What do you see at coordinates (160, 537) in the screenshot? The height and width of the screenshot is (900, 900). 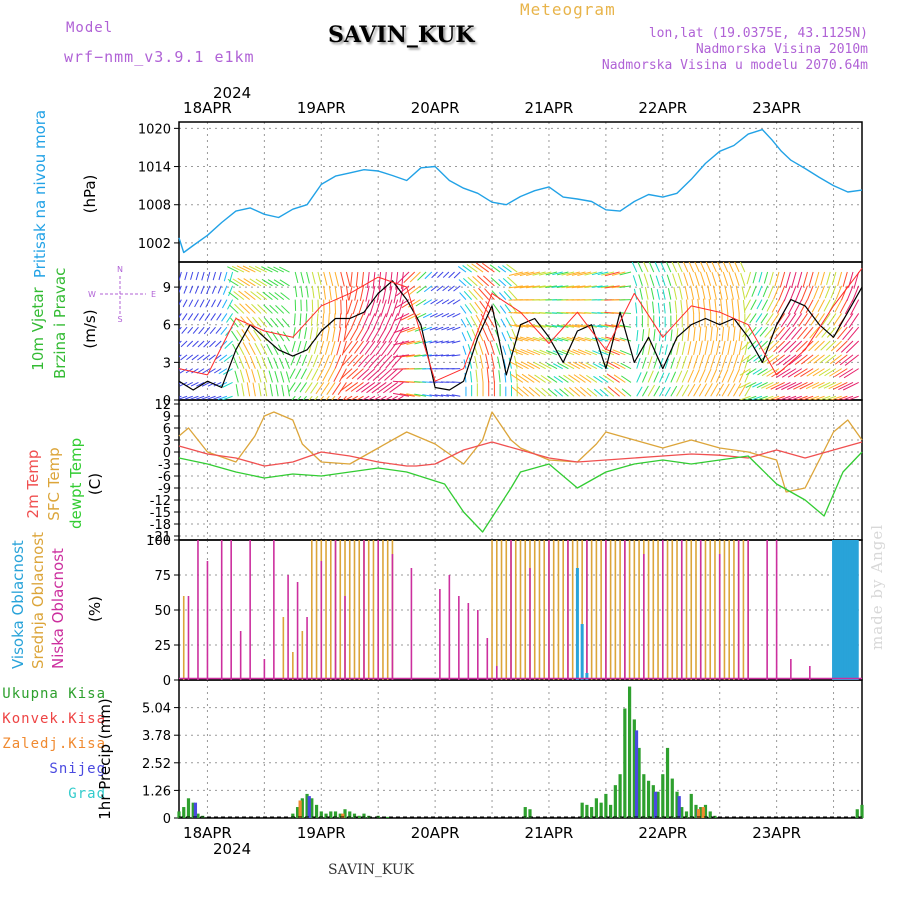 I see `y-tick-label: -21` at bounding box center [160, 537].